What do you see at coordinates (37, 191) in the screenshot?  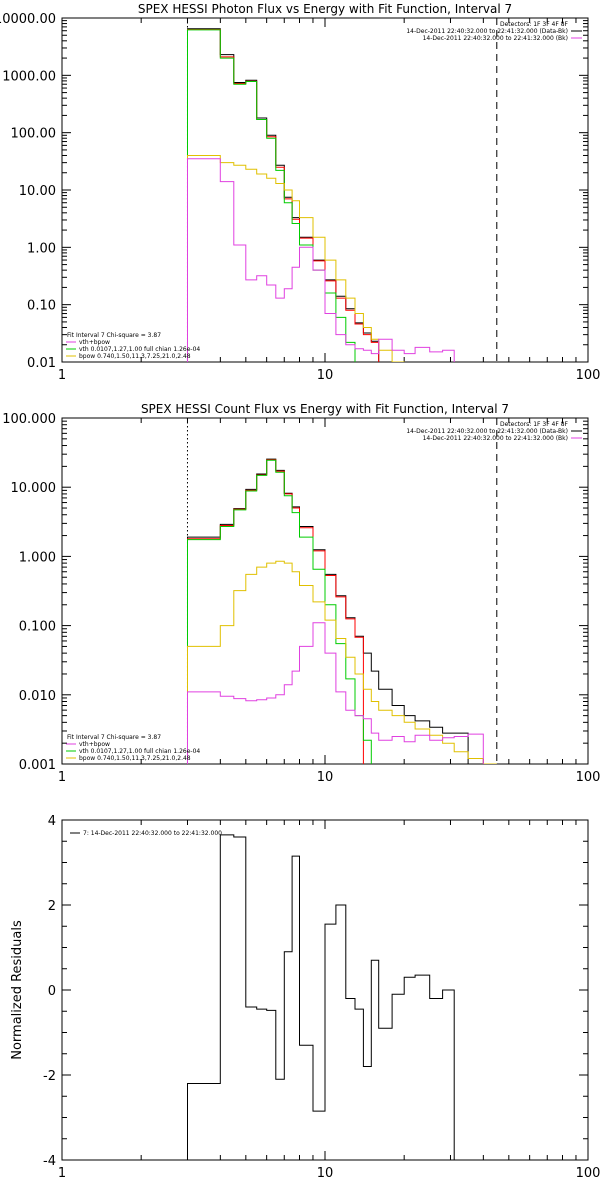 I see `y-tick-label: 10.00` at bounding box center [37, 191].